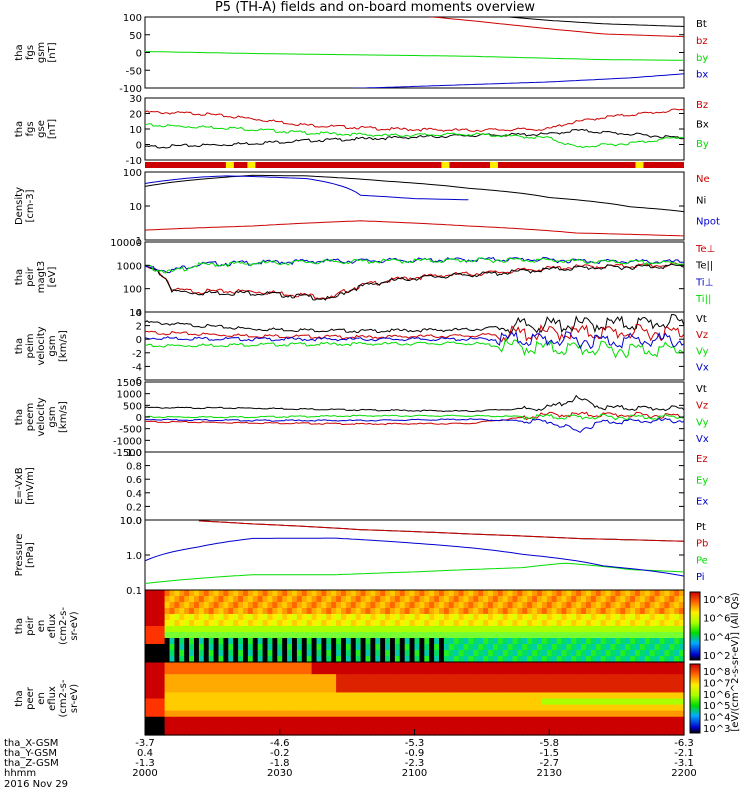  Describe the element at coordinates (19, 206) in the screenshot. I see `density-ylabel-line: Density` at that location.